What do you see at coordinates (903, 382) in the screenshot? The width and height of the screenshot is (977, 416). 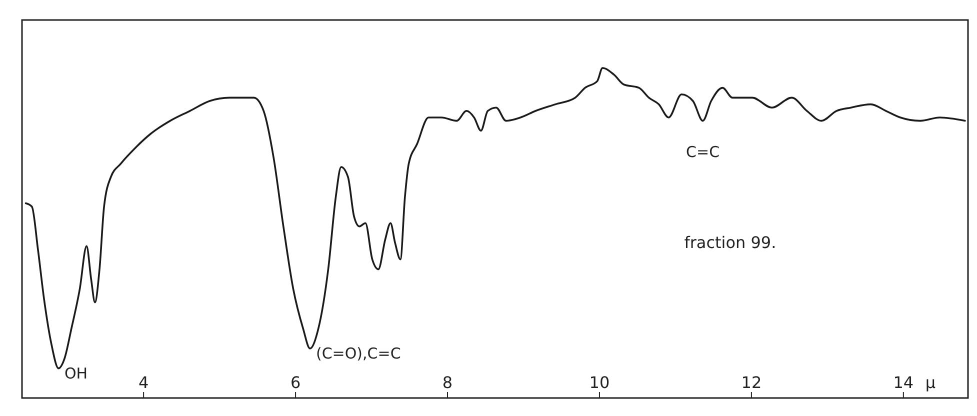 I see `x-tick-label: 14` at bounding box center [903, 382].